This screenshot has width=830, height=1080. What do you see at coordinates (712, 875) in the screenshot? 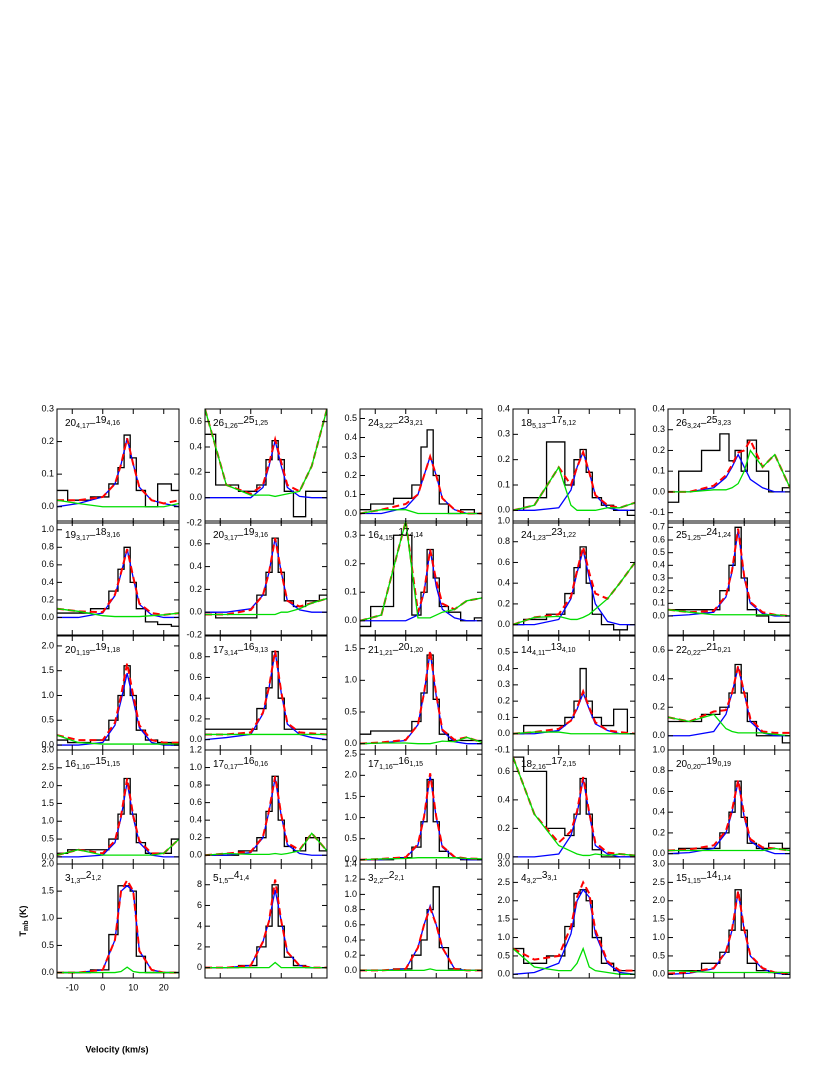
I see `label-part: 14` at bounding box center [712, 875].